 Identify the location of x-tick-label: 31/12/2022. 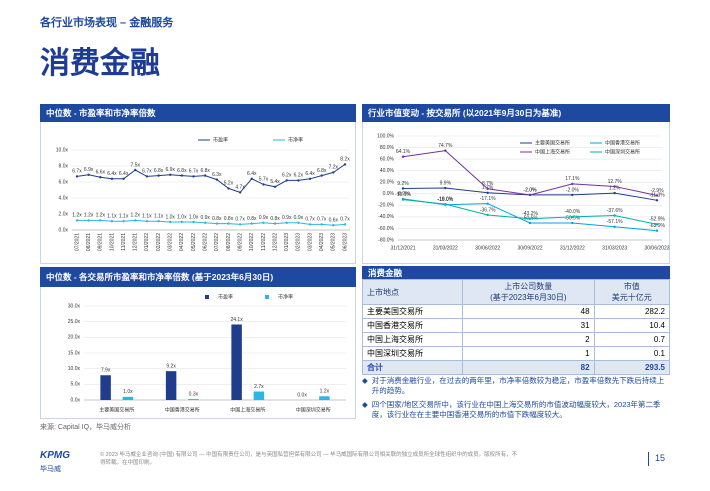
(572, 248).